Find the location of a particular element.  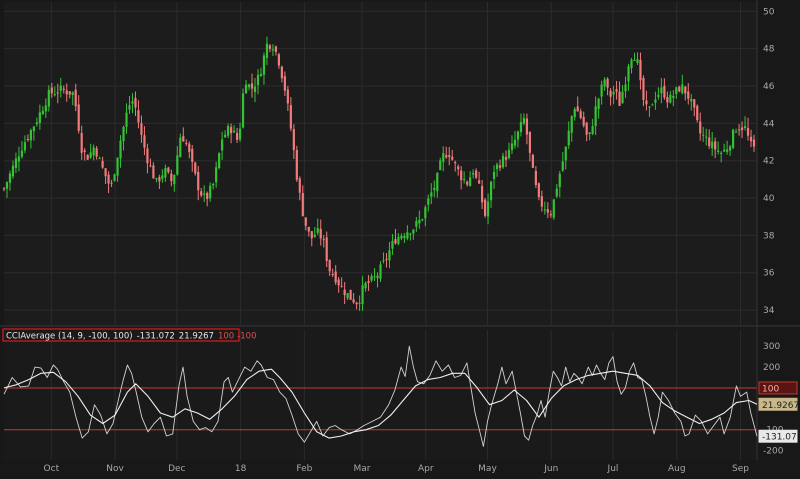

x-axis-label: Jul is located at coordinates (613, 469).